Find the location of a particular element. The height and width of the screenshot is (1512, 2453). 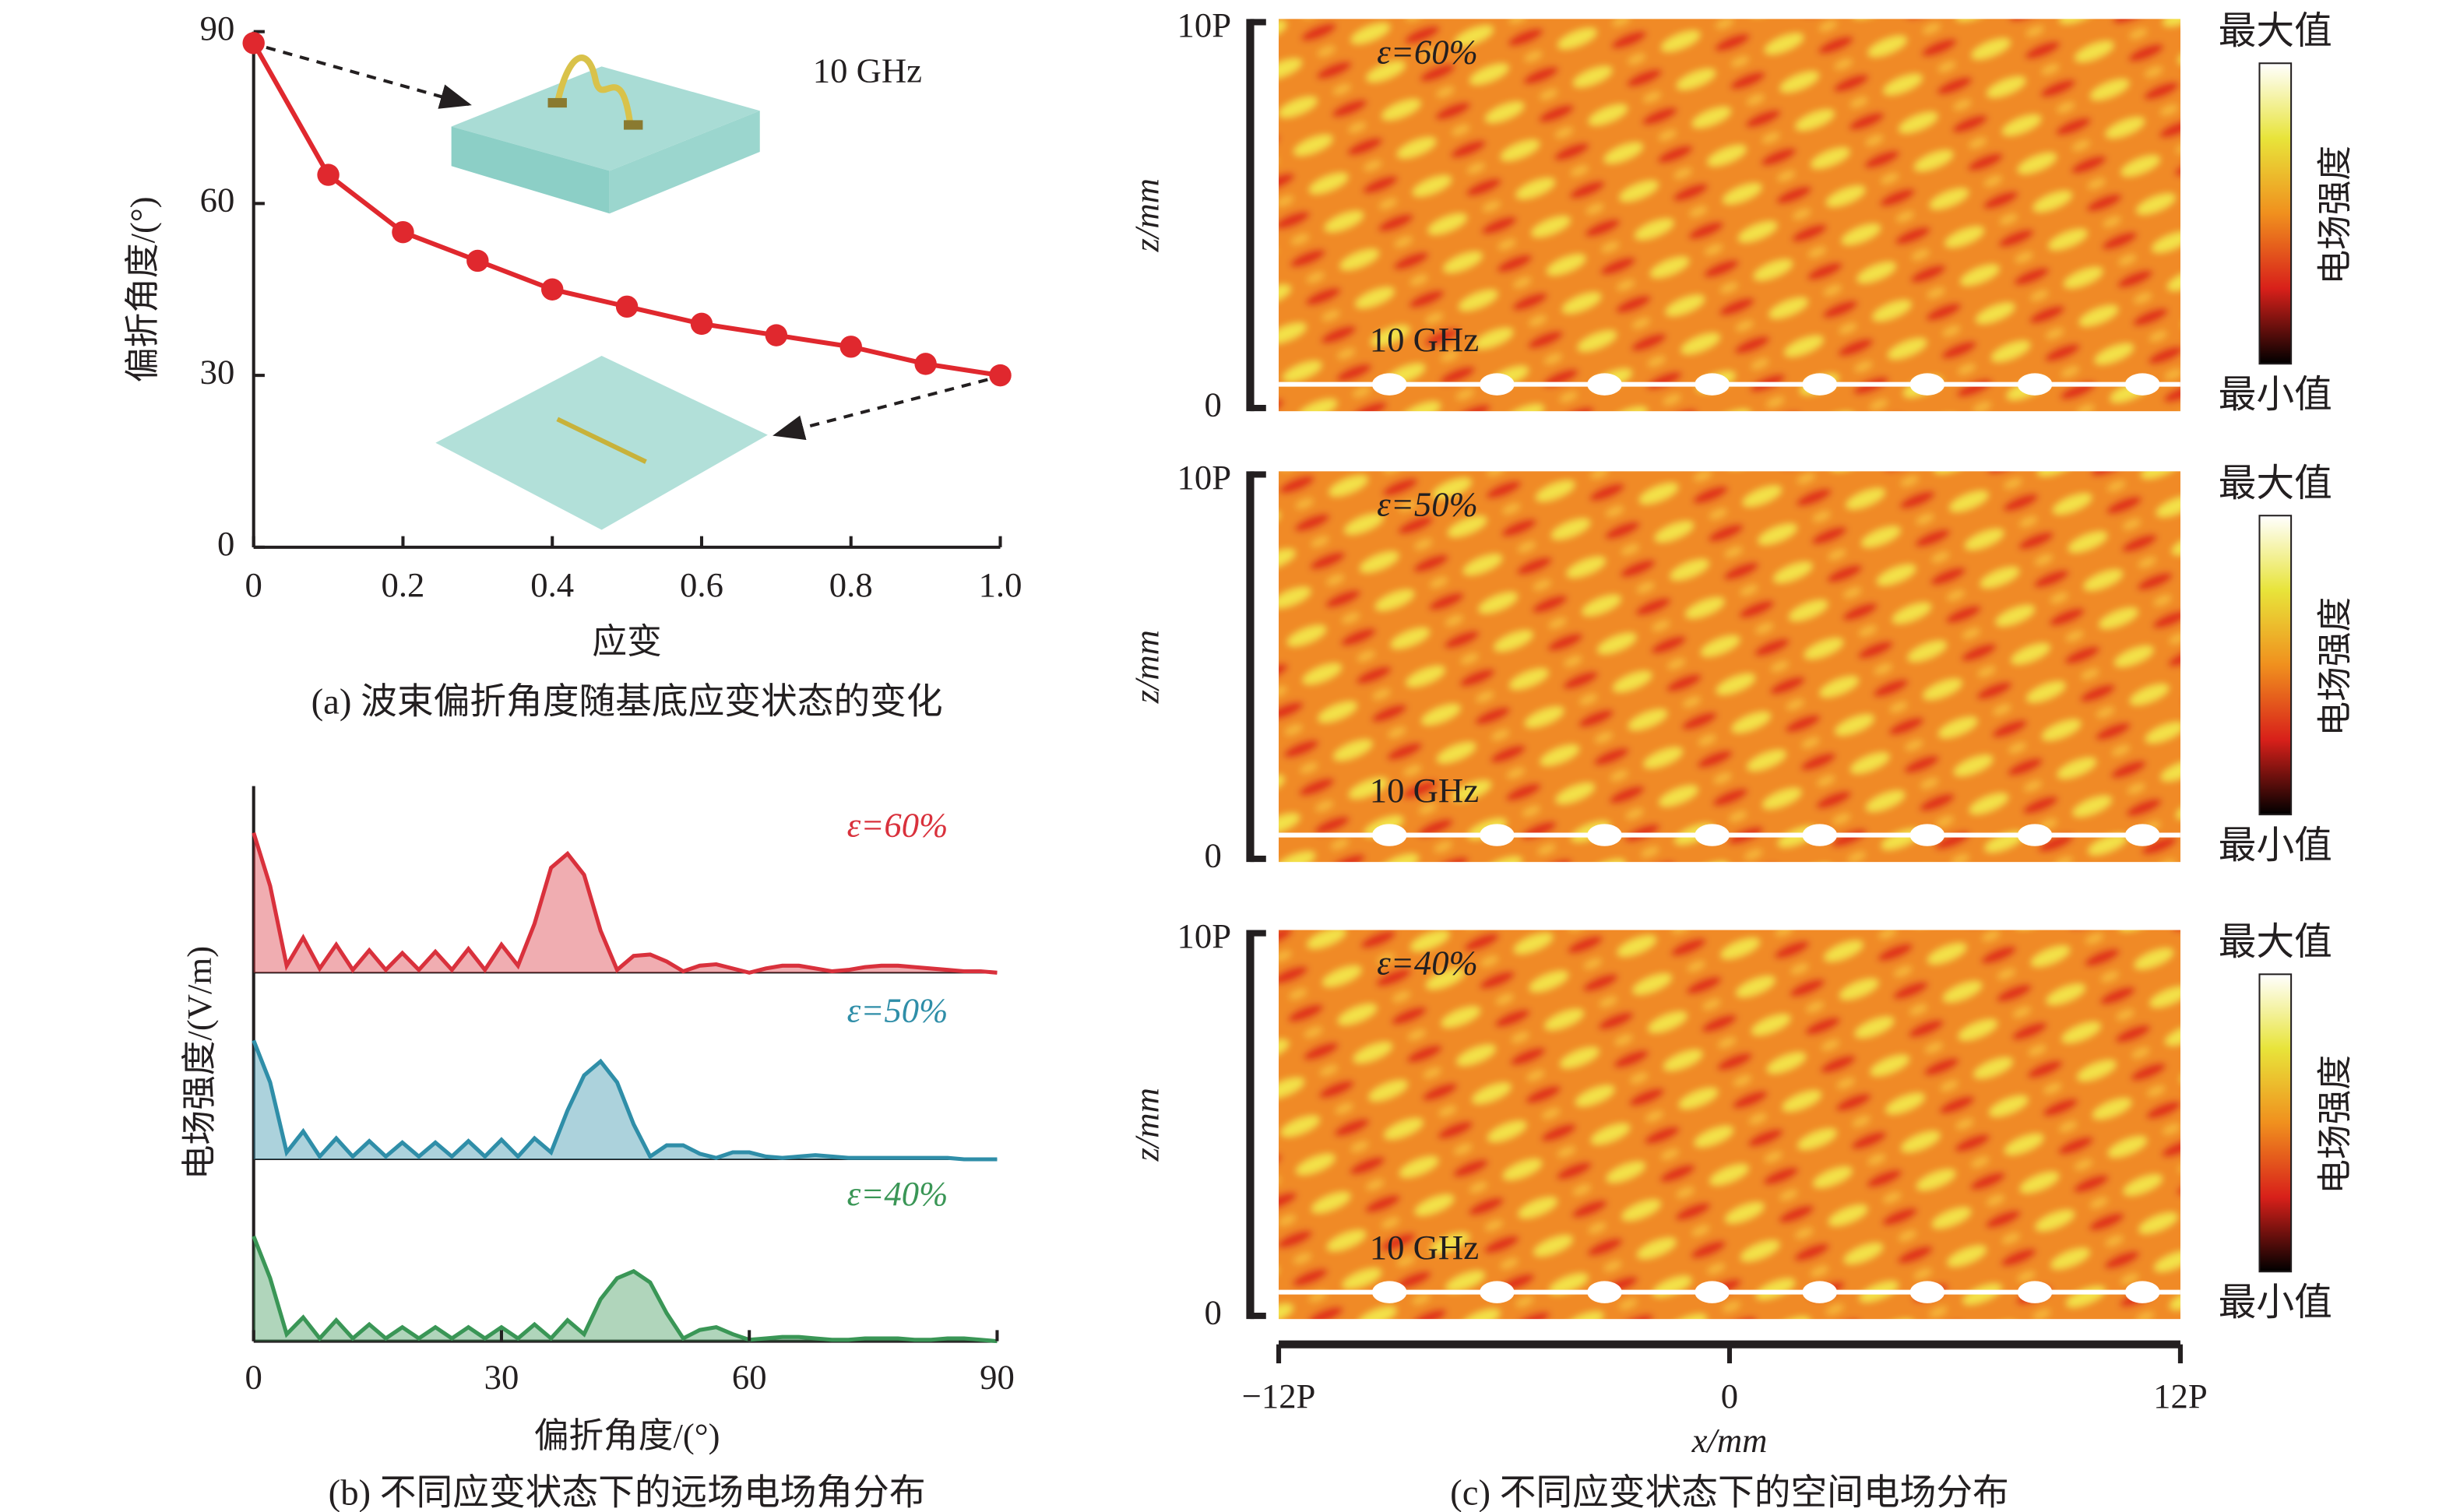

inset-bent is located at coordinates (605, 134).